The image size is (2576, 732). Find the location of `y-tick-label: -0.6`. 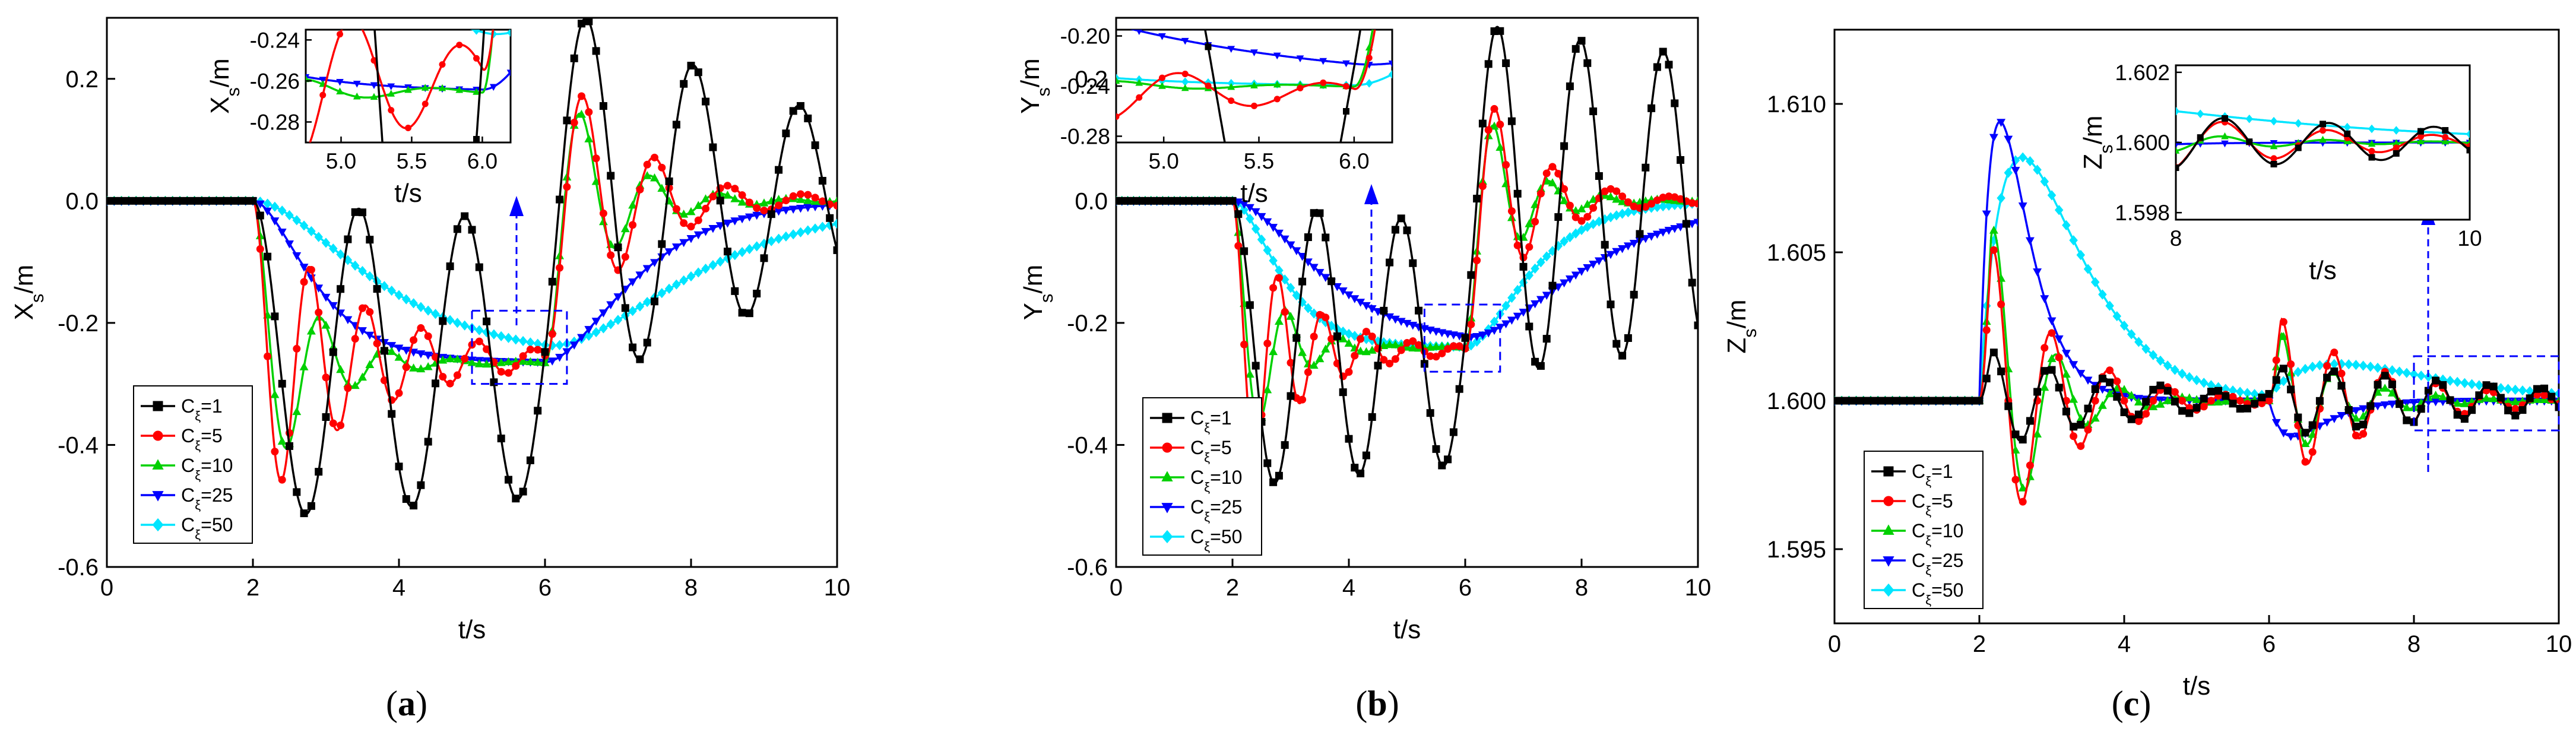

y-tick-label: -0.6 is located at coordinates (79, 567).